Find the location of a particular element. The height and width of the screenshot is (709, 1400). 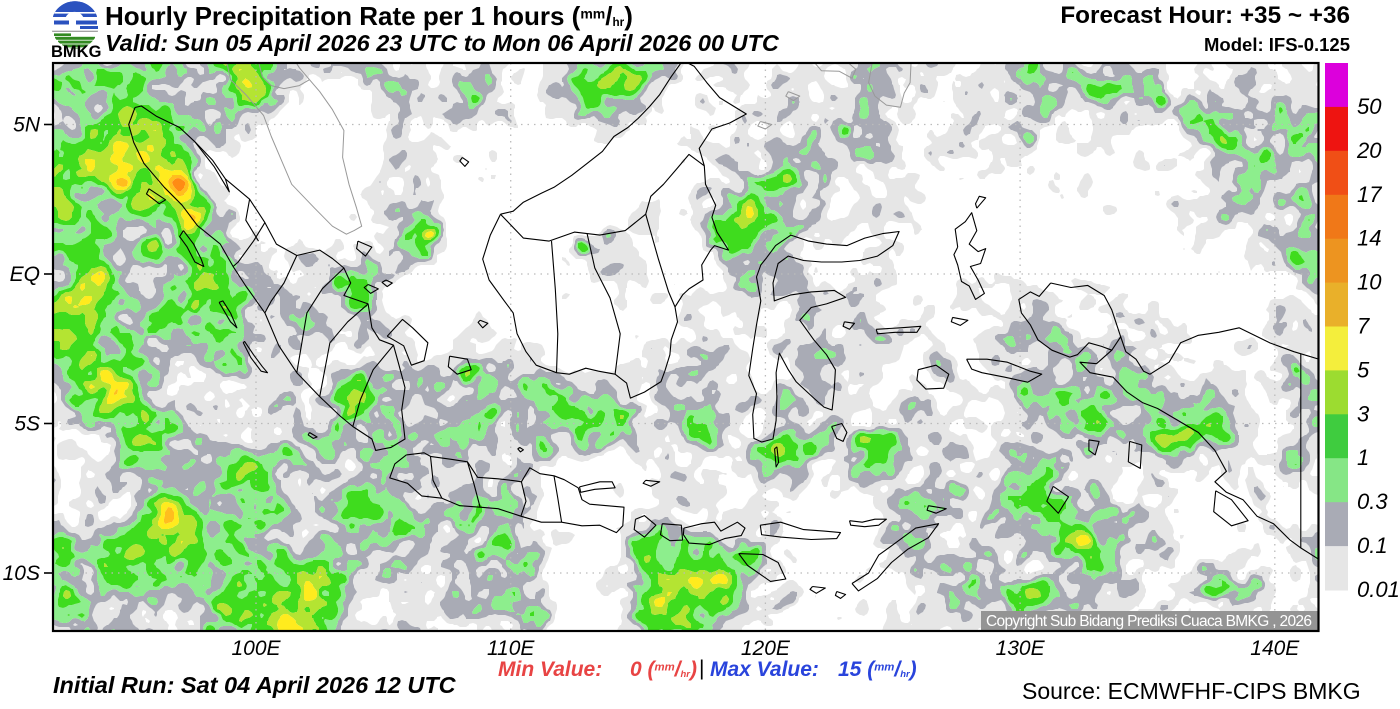

svg-text: 3 is located at coordinates (1363, 413).